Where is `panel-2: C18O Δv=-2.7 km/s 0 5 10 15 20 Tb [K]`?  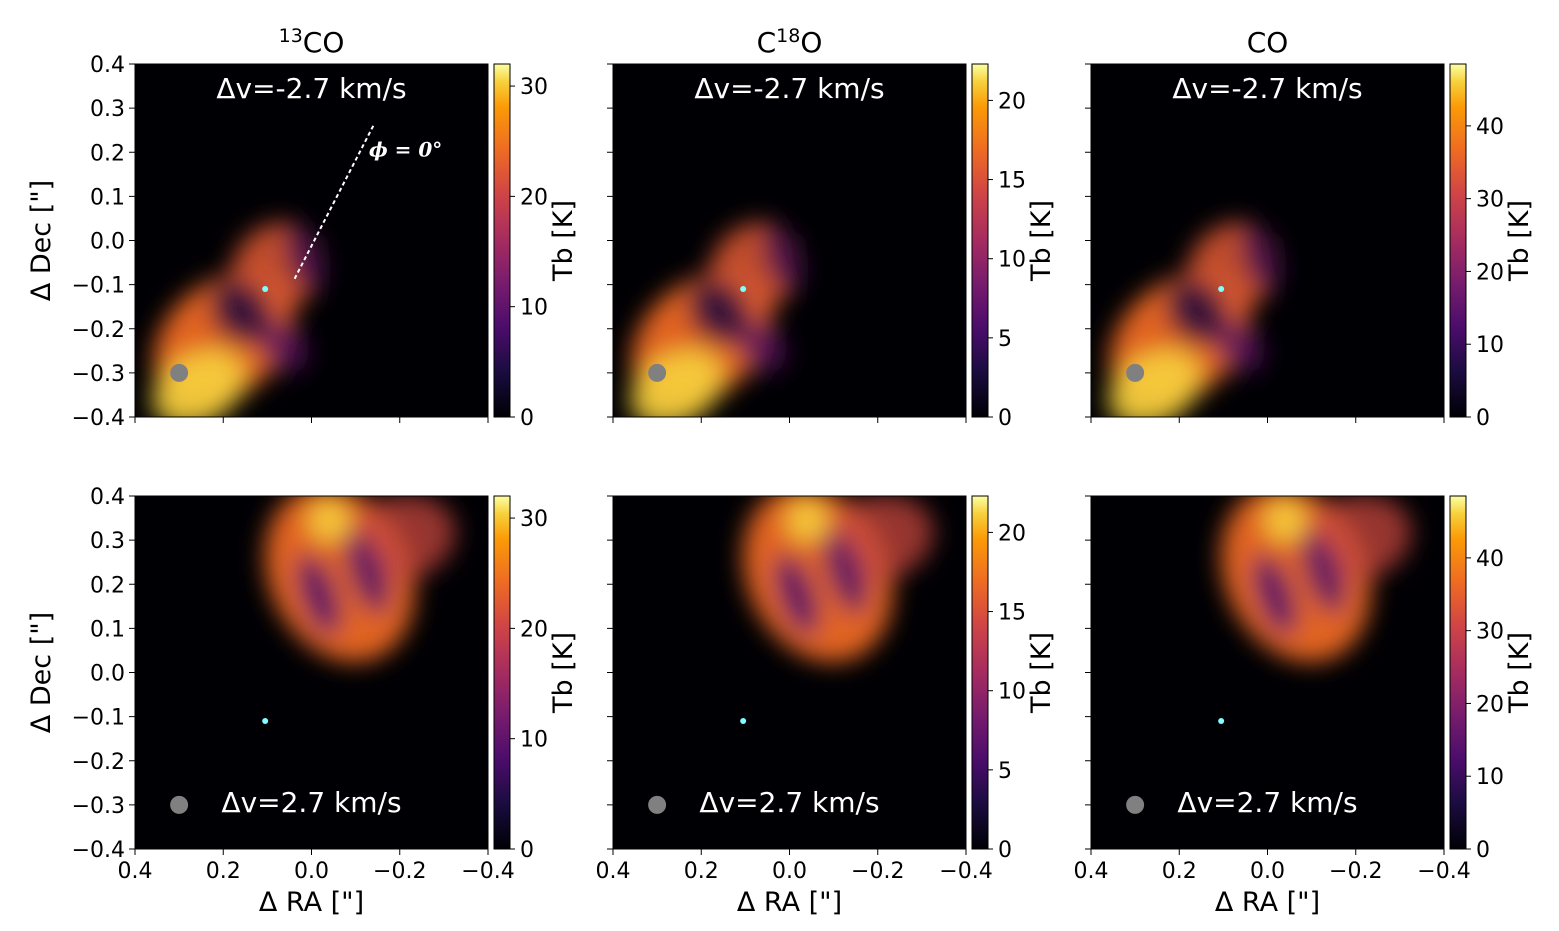
panel-2: C18O Δv=-2.7 km/s 0 5 10 15 20 Tb [K] is located at coordinates (832, 228).